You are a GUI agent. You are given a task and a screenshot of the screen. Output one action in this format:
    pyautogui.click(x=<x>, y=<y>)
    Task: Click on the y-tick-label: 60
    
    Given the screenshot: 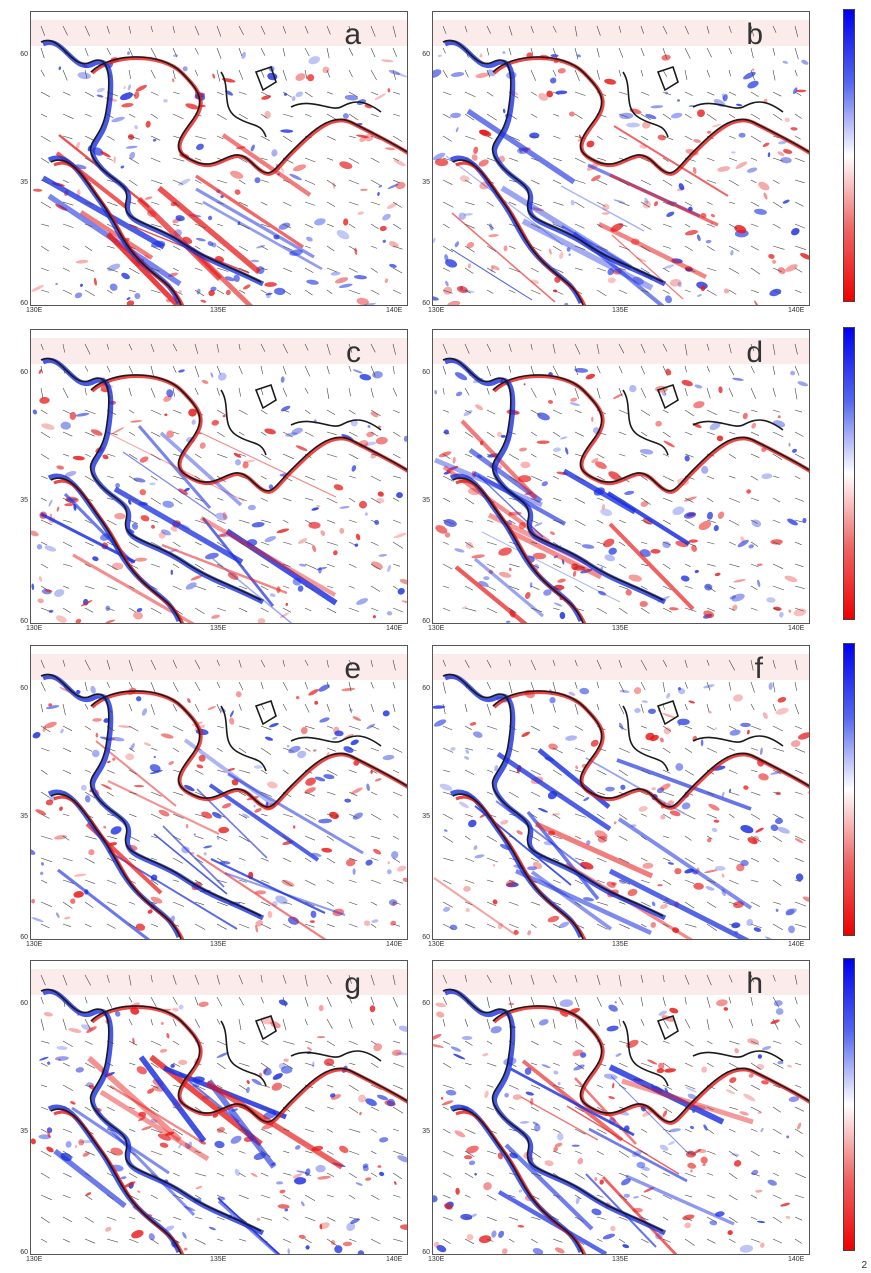 What is the action you would take?
    pyautogui.click(x=24, y=54)
    